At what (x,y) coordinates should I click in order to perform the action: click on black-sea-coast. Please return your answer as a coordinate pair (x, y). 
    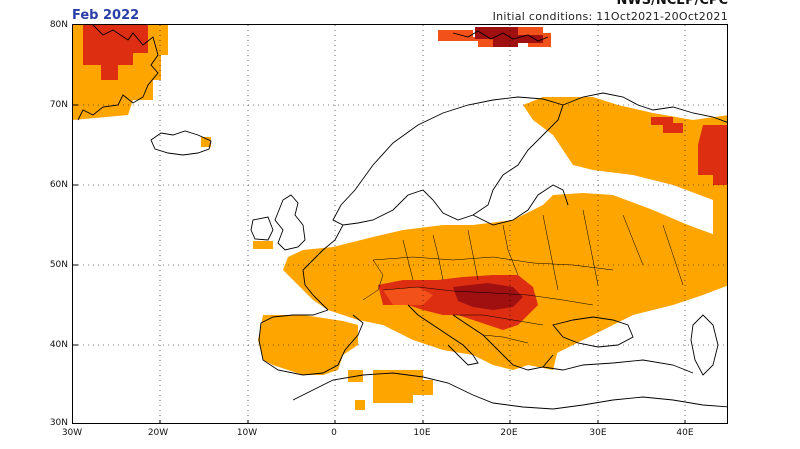
    Looking at the image, I should click on (593, 332).